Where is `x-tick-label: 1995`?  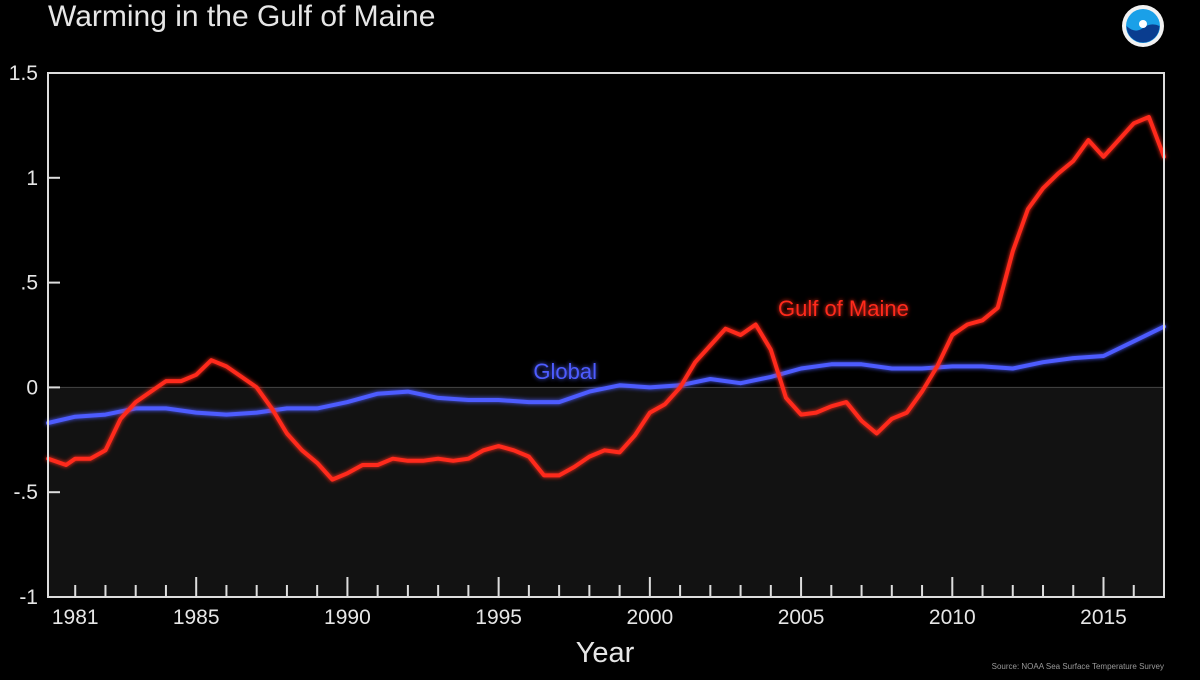 x-tick-label: 1995 is located at coordinates (498, 617).